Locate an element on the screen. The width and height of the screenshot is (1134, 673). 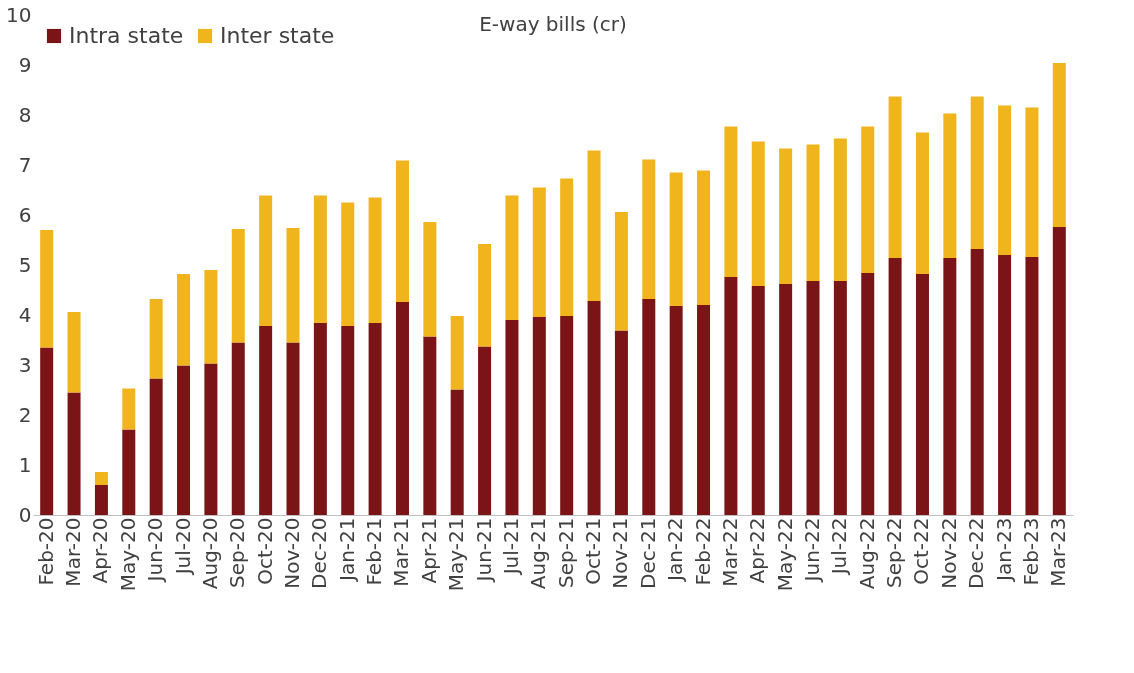
x-tick-label: Jul-22 is located at coordinates (839, 547).